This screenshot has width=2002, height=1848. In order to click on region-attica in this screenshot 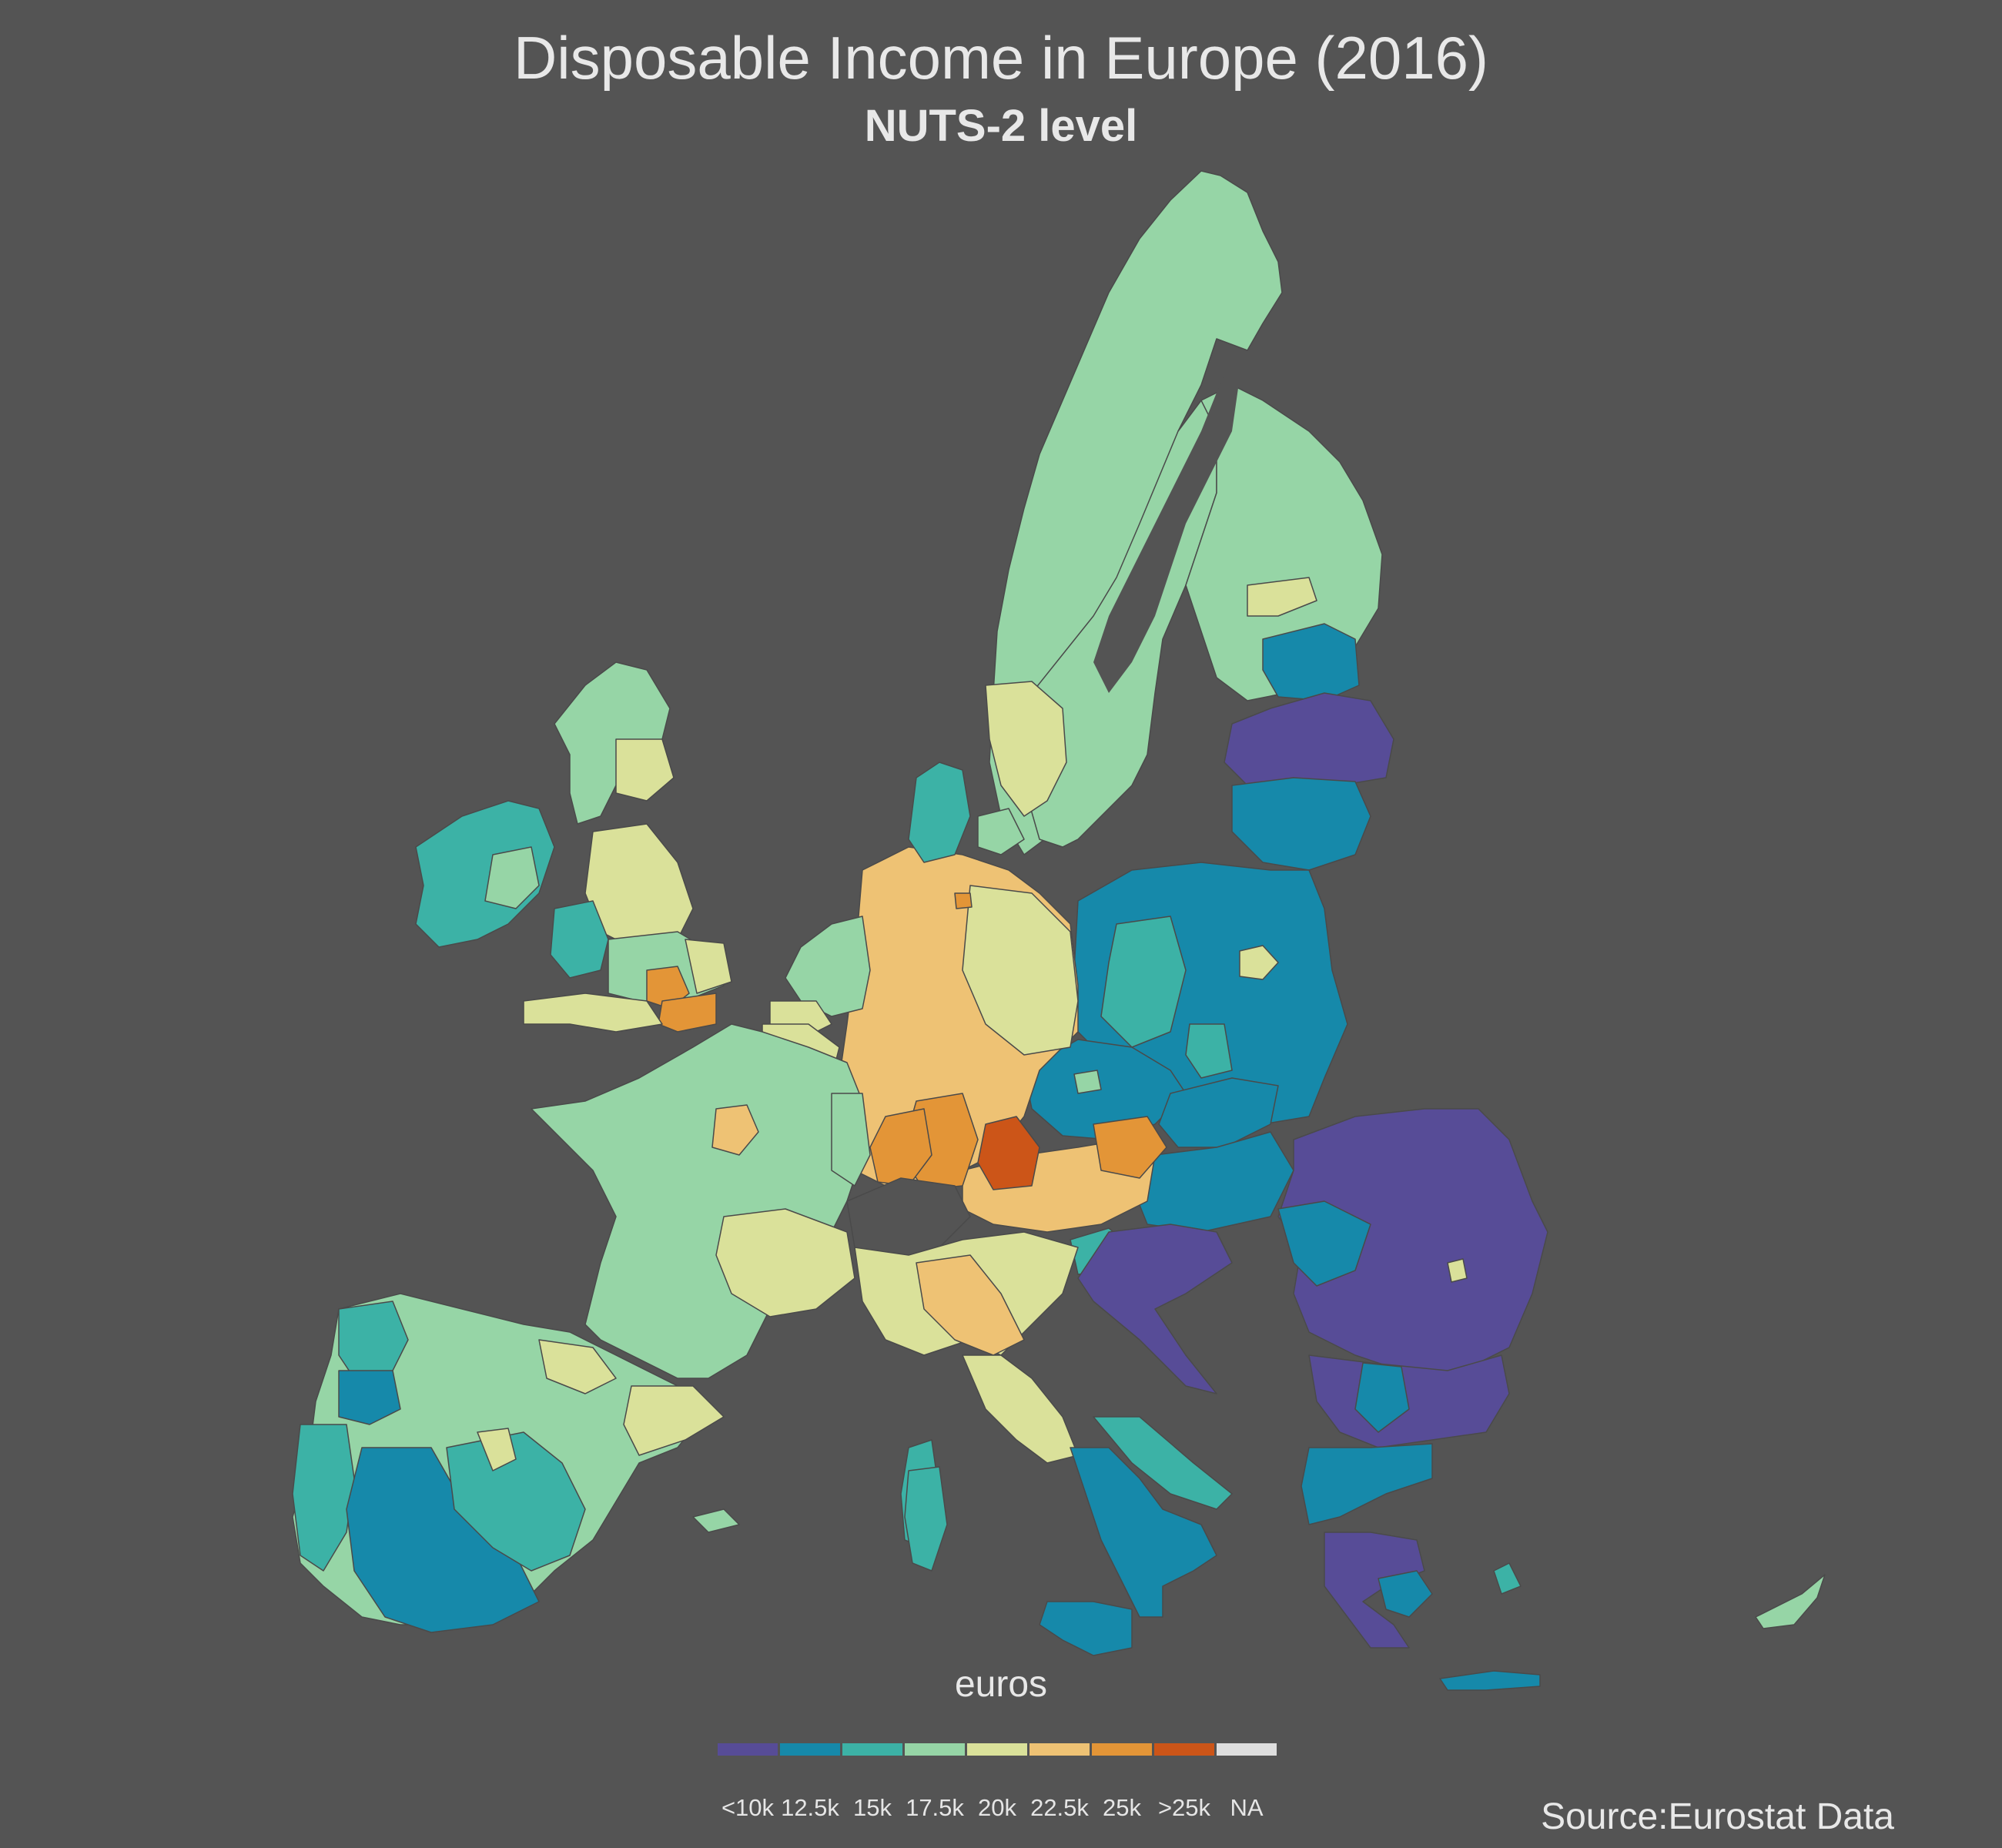, I will do `click(1405, 1594)`.